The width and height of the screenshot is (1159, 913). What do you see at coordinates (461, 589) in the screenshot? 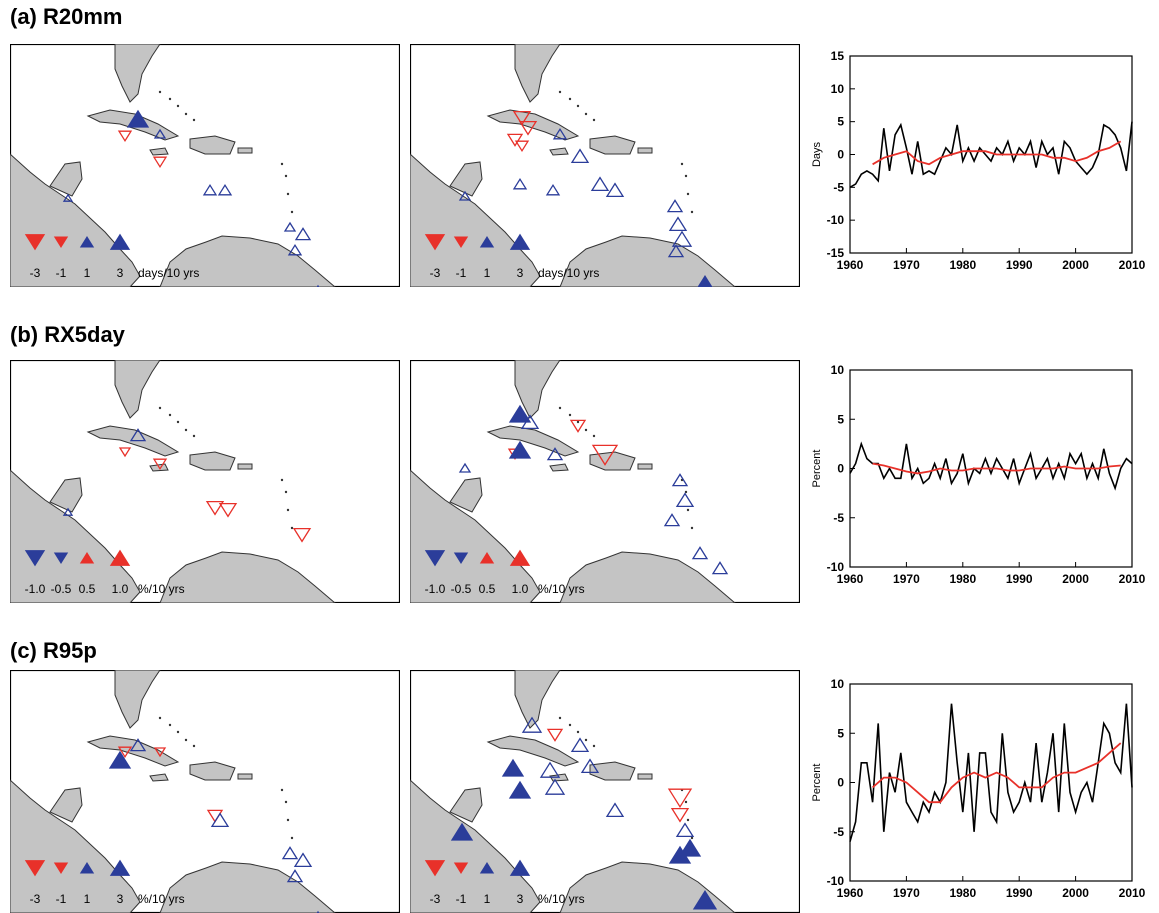
I see `legend-value-2: -0.5` at bounding box center [461, 589].